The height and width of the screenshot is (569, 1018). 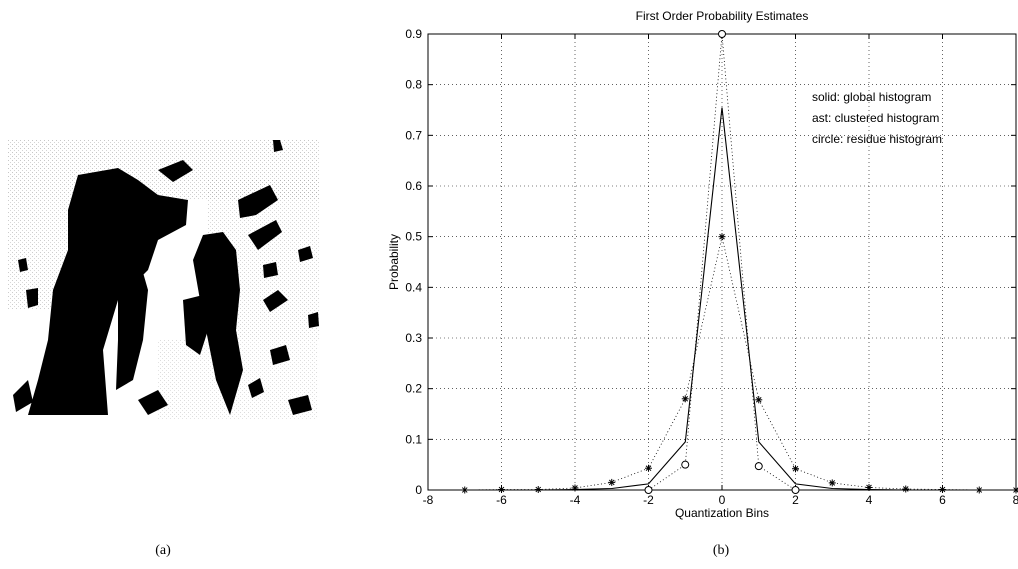 I want to click on y-tick-label: 0.8, so click(x=413, y=85).